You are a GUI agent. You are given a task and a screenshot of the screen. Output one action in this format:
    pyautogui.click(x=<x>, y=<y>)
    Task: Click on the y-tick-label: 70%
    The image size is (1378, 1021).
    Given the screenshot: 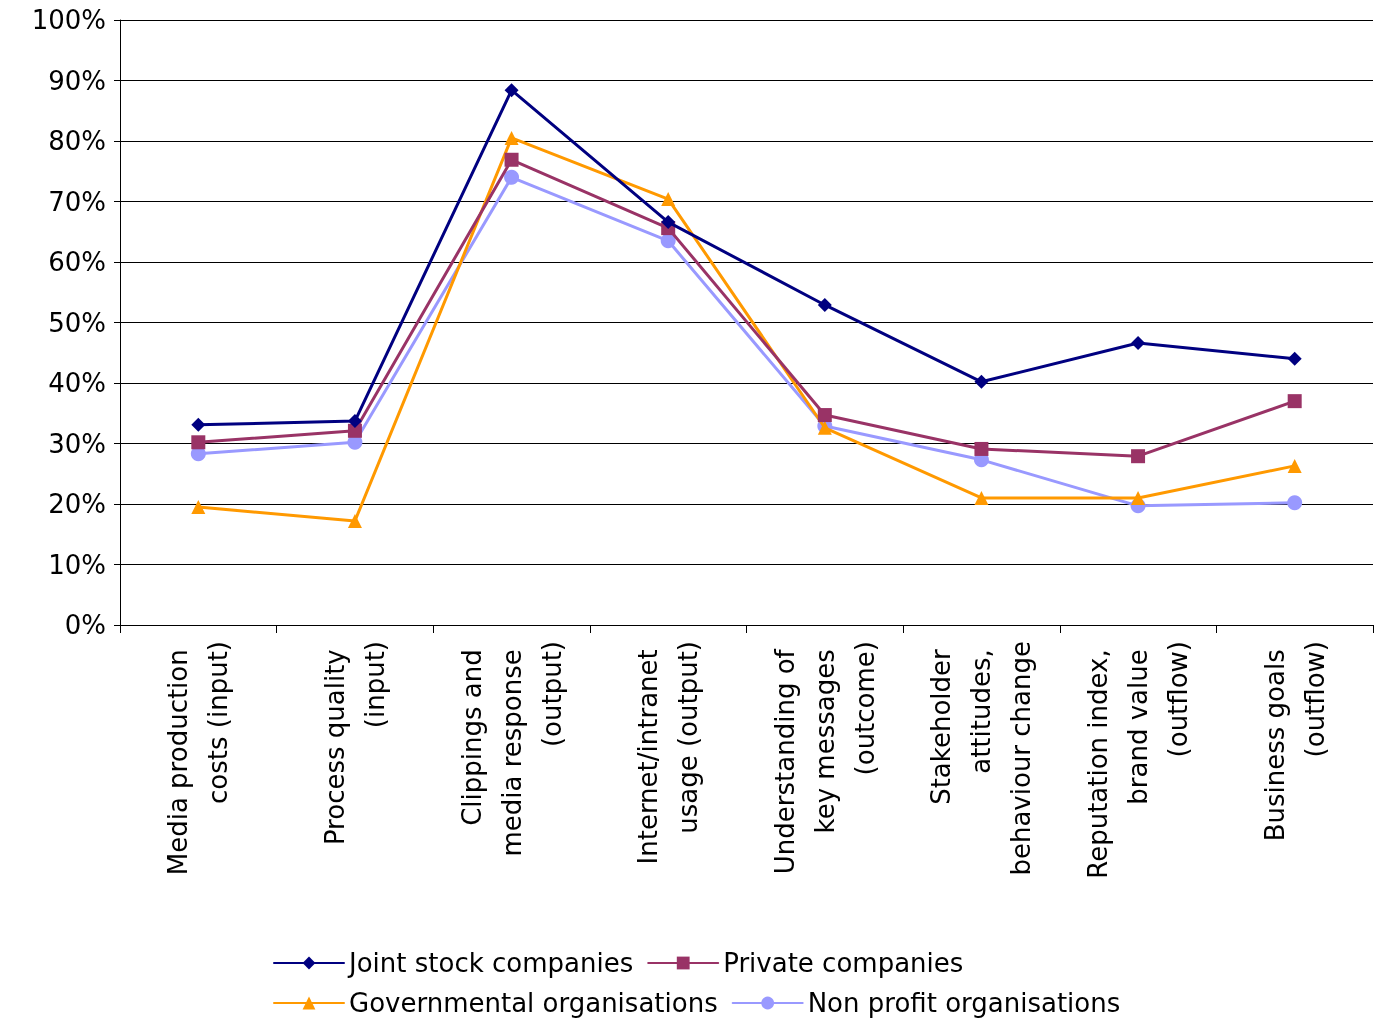 What is the action you would take?
    pyautogui.click(x=77, y=201)
    